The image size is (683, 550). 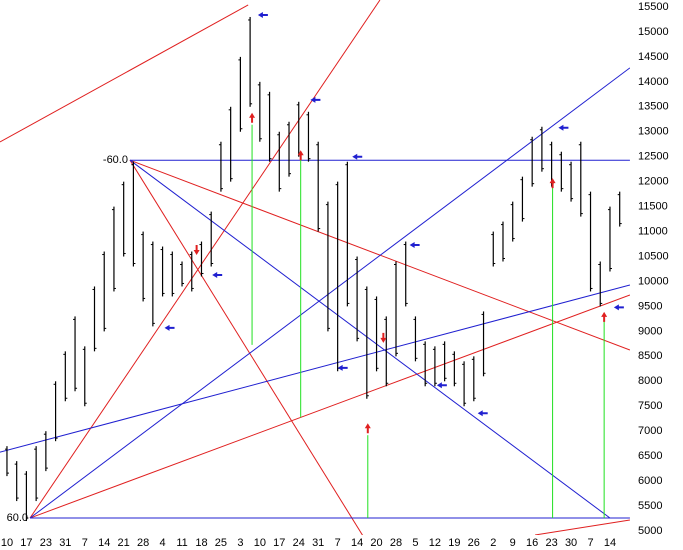 I want to click on x-tick-label: 9, so click(x=513, y=543).